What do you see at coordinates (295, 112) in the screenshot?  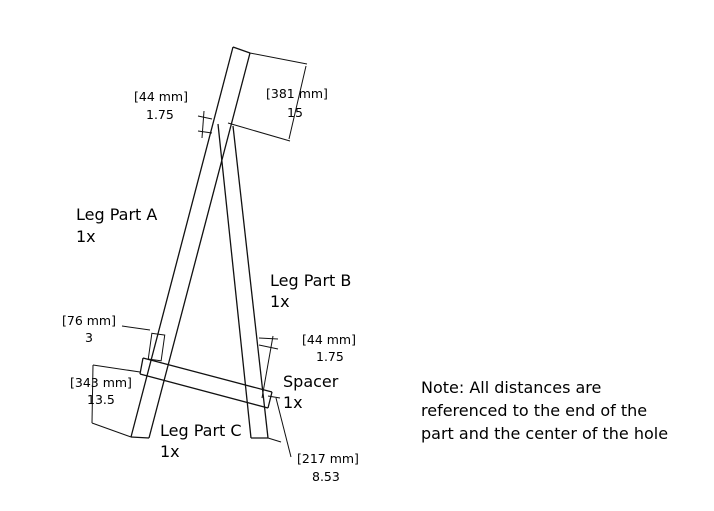 I see `dim-top-length-in: 15` at bounding box center [295, 112].